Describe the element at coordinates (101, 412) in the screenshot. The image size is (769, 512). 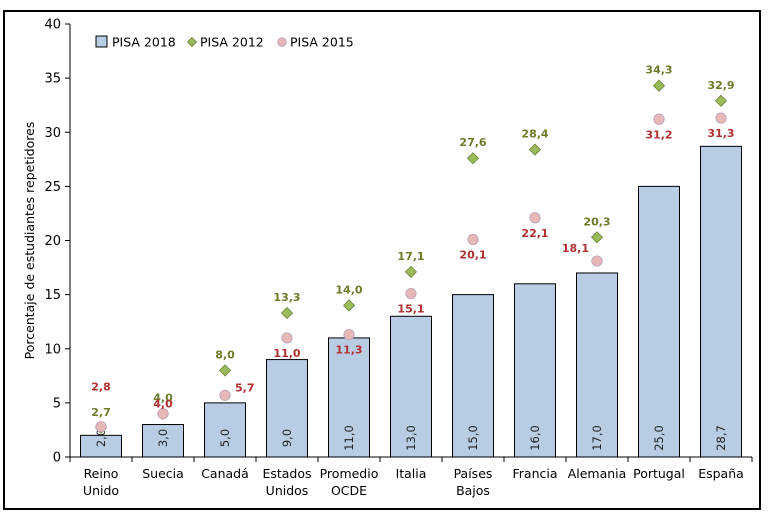
I see `data-label-pisa-2012: 2,7` at that location.